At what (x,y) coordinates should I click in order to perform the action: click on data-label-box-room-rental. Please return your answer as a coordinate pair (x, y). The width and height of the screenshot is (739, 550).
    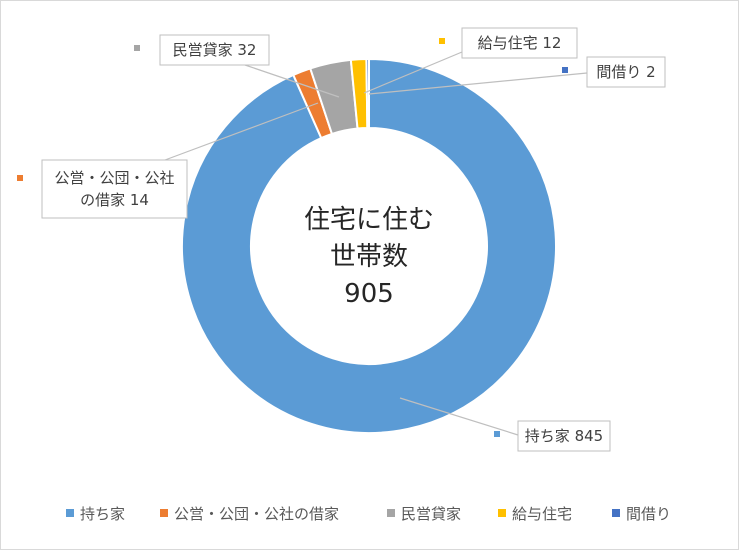
    Looking at the image, I should click on (626, 72).